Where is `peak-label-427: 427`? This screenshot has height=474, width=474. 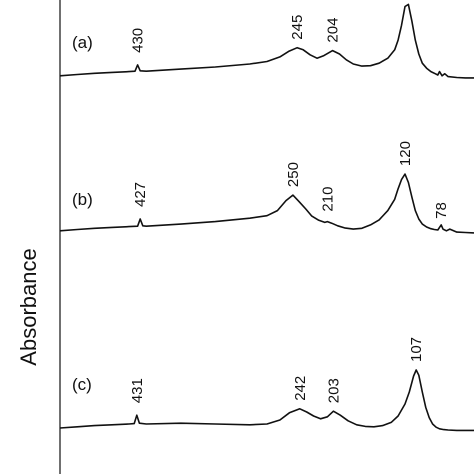
peak-label-427: 427 is located at coordinates (140, 194).